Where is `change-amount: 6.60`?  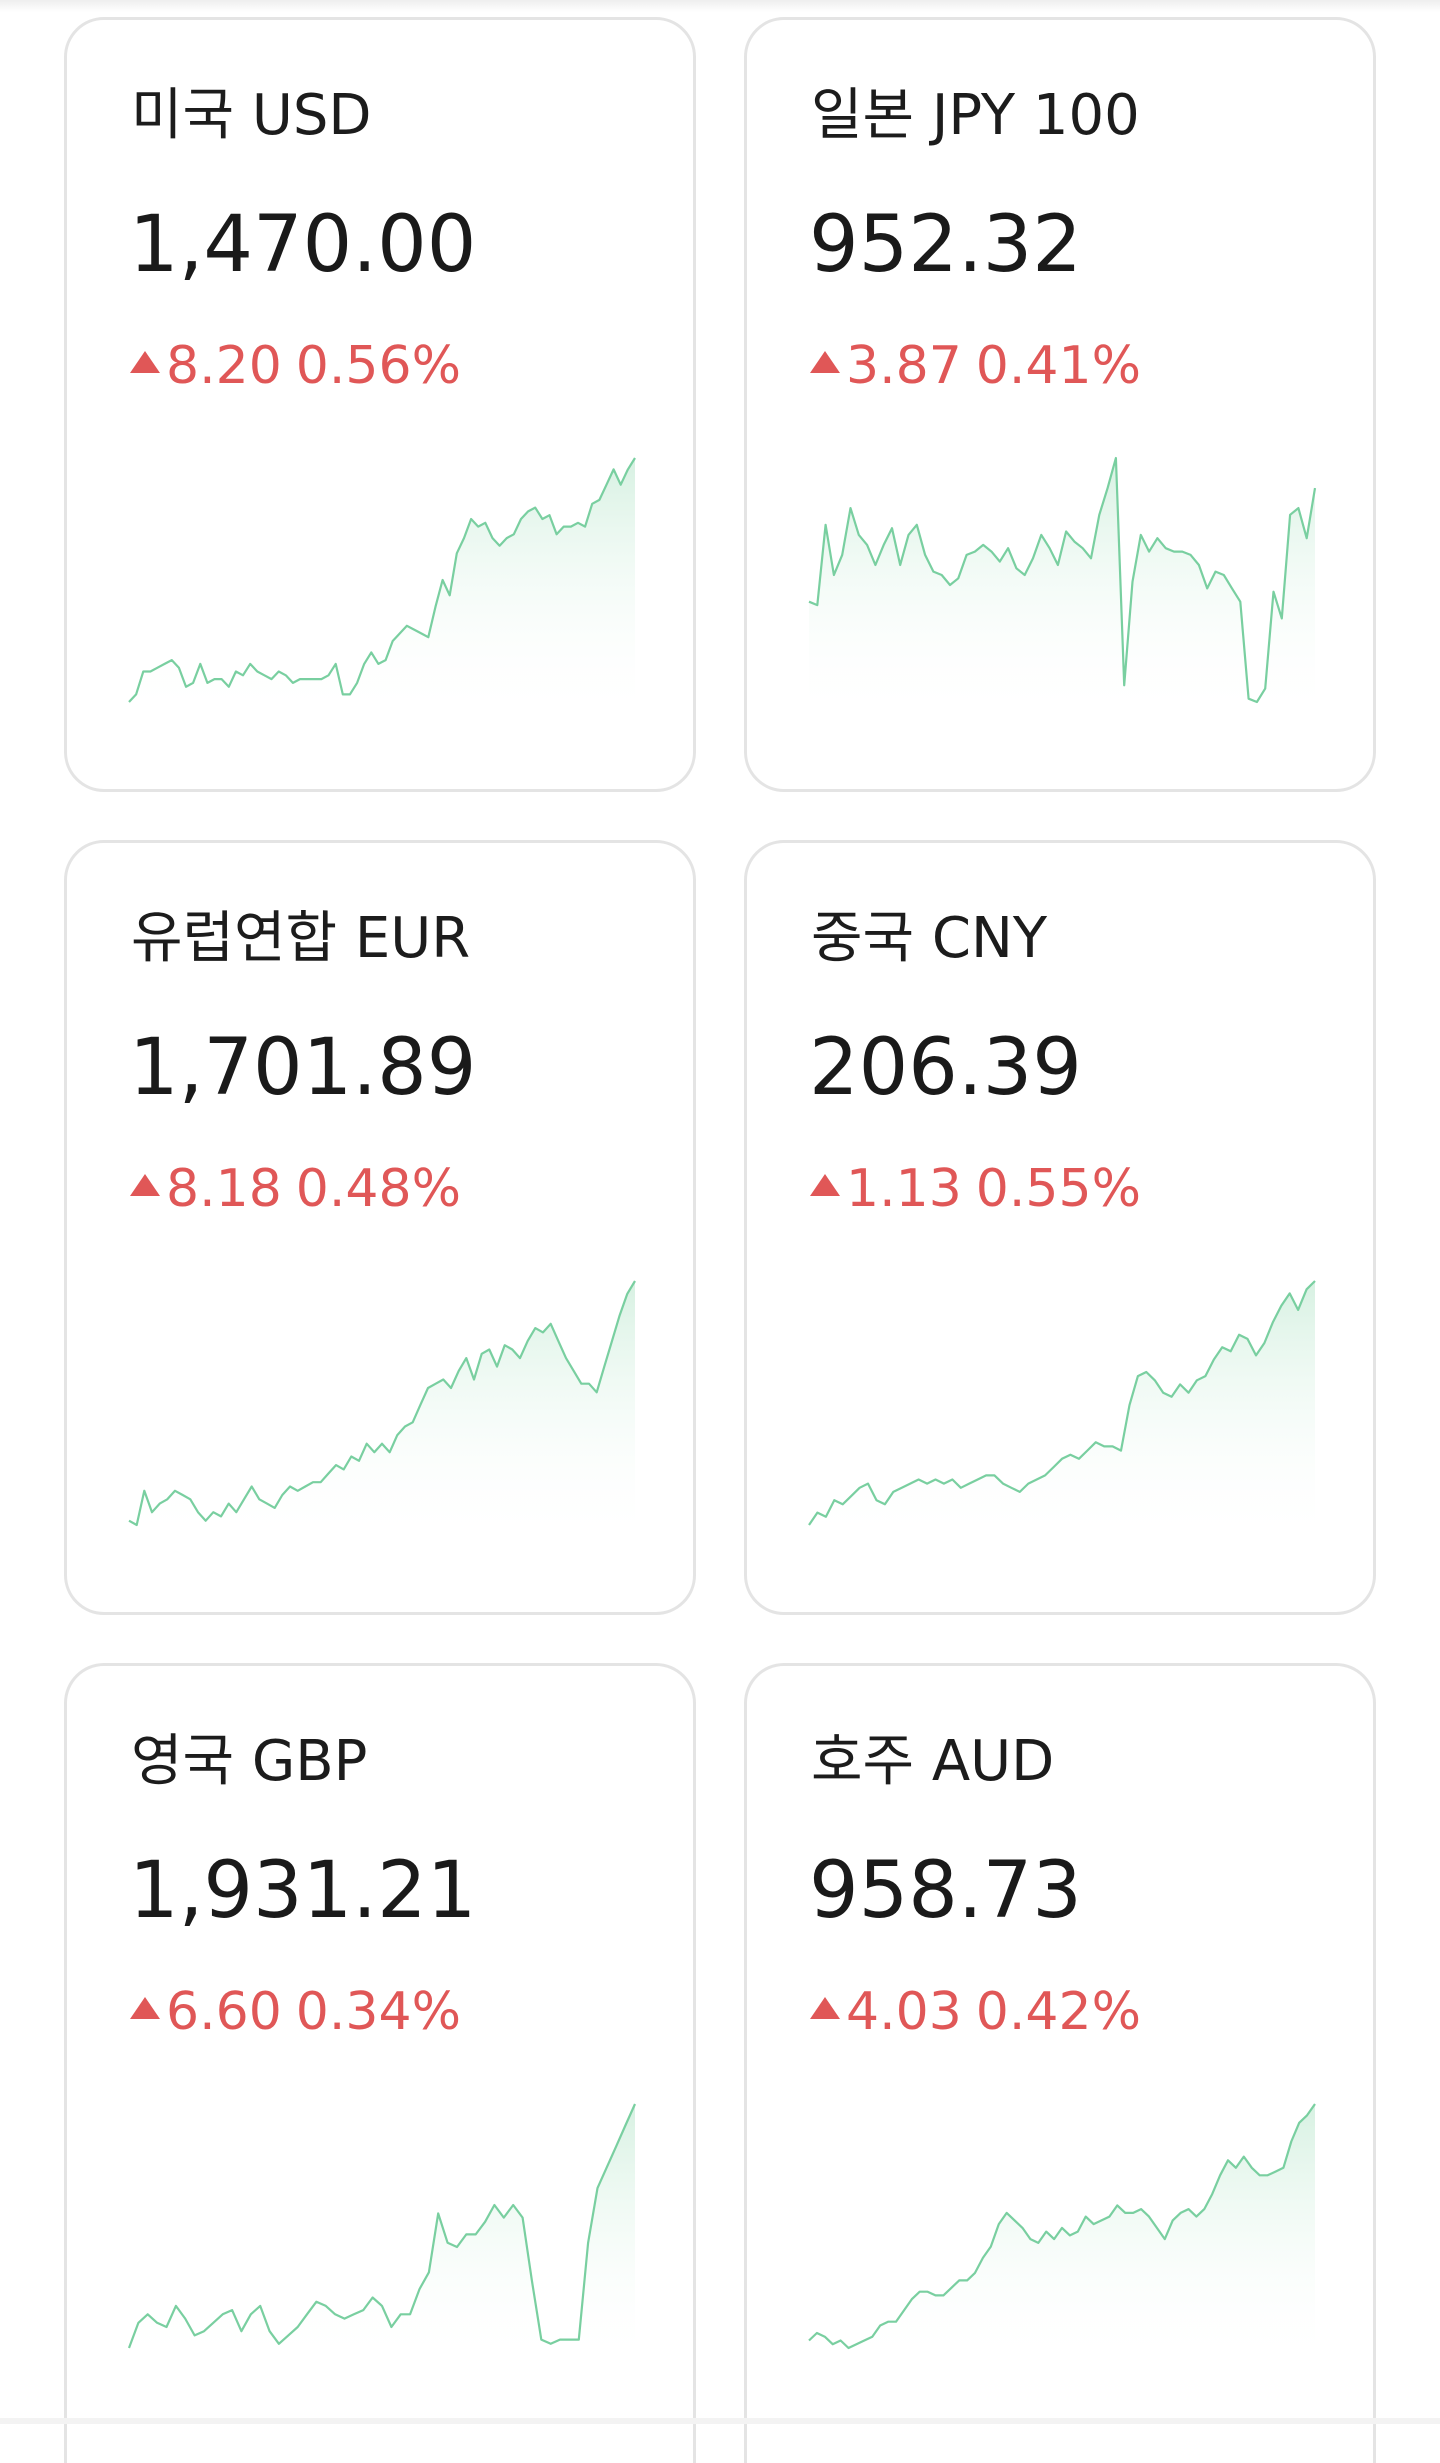
change-amount: 6.60 is located at coordinates (224, 2012).